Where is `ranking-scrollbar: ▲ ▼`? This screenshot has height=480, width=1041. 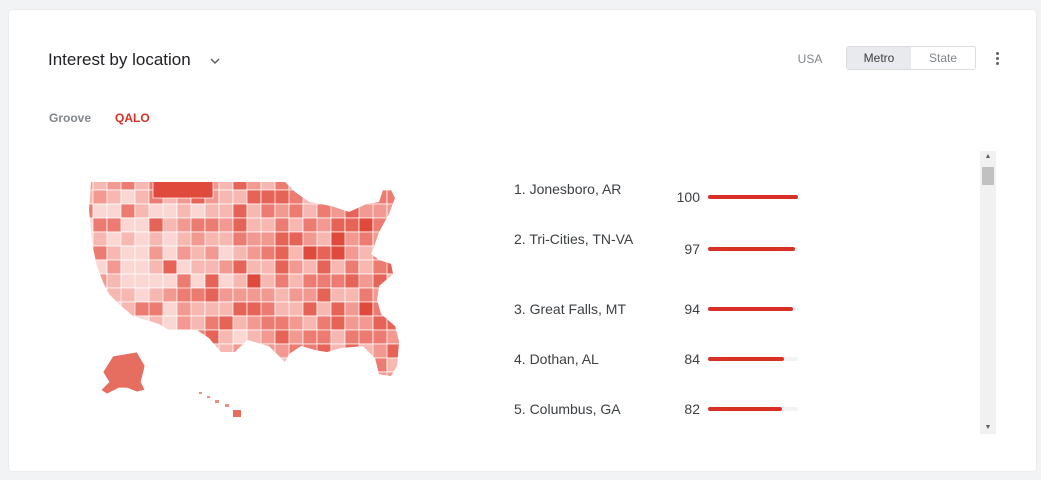
ranking-scrollbar: ▲ ▼ is located at coordinates (988, 292).